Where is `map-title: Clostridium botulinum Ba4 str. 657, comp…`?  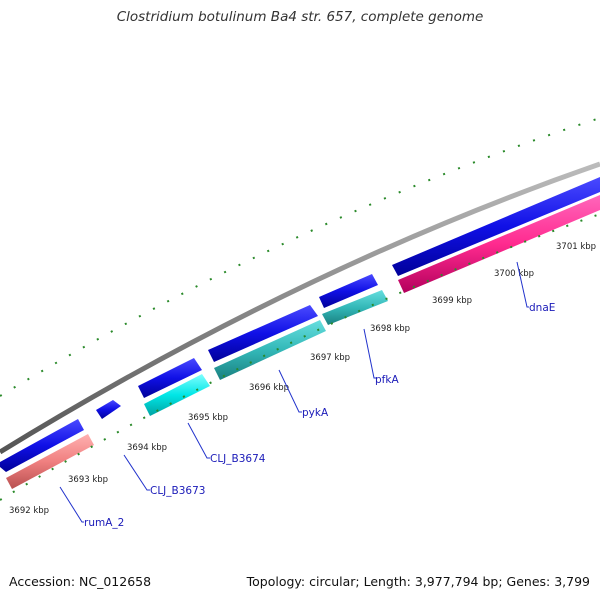 map-title: Clostridium botulinum Ba4 str. 657, comp… is located at coordinates (300, 17).